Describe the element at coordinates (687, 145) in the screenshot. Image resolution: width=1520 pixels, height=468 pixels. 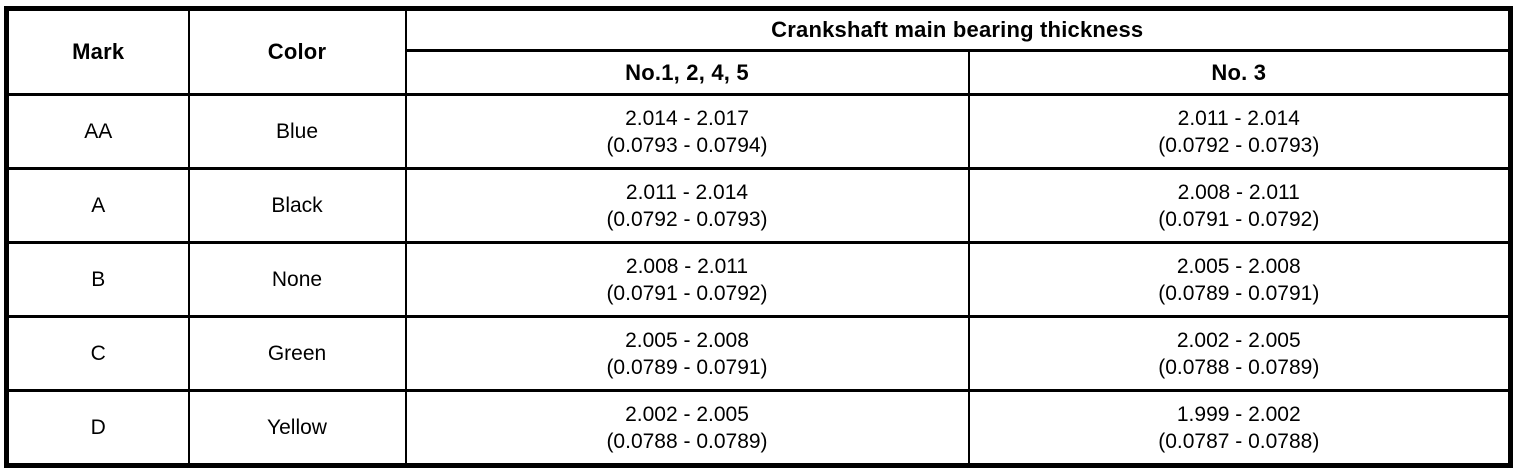
I see `inch-range: (0.0793 - 0.0794)` at that location.